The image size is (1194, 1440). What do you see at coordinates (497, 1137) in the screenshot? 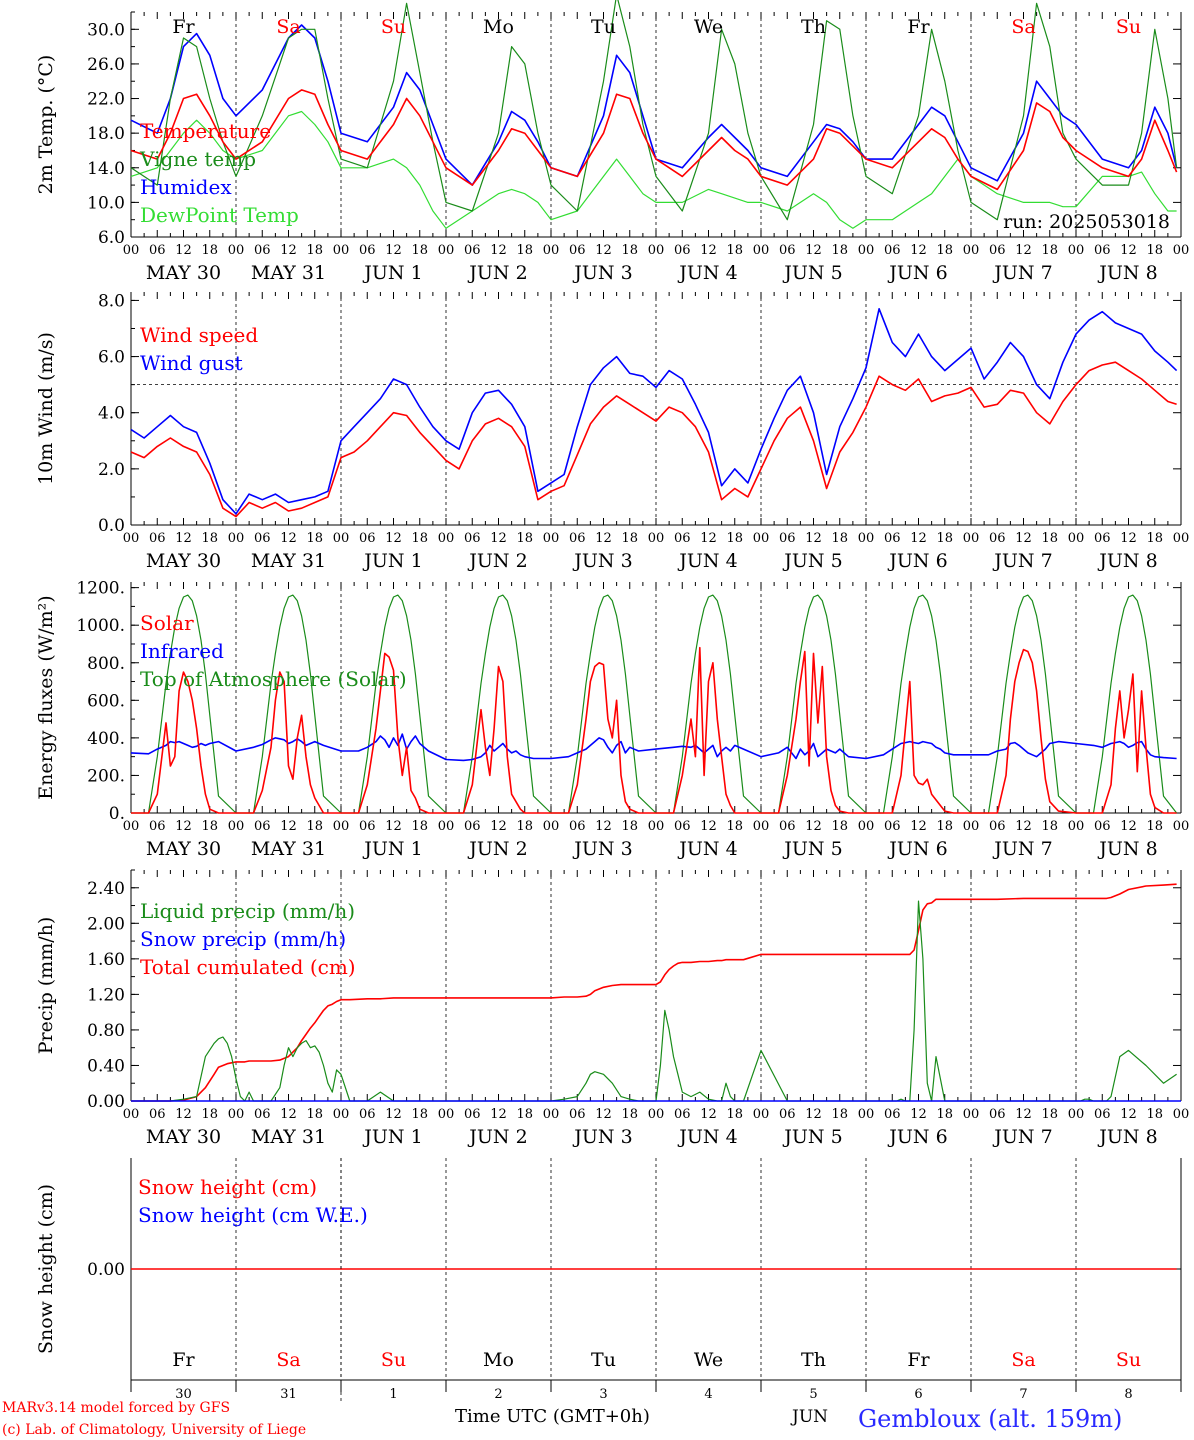
I see `panel-3-date-label: JUN 2` at bounding box center [497, 1137].